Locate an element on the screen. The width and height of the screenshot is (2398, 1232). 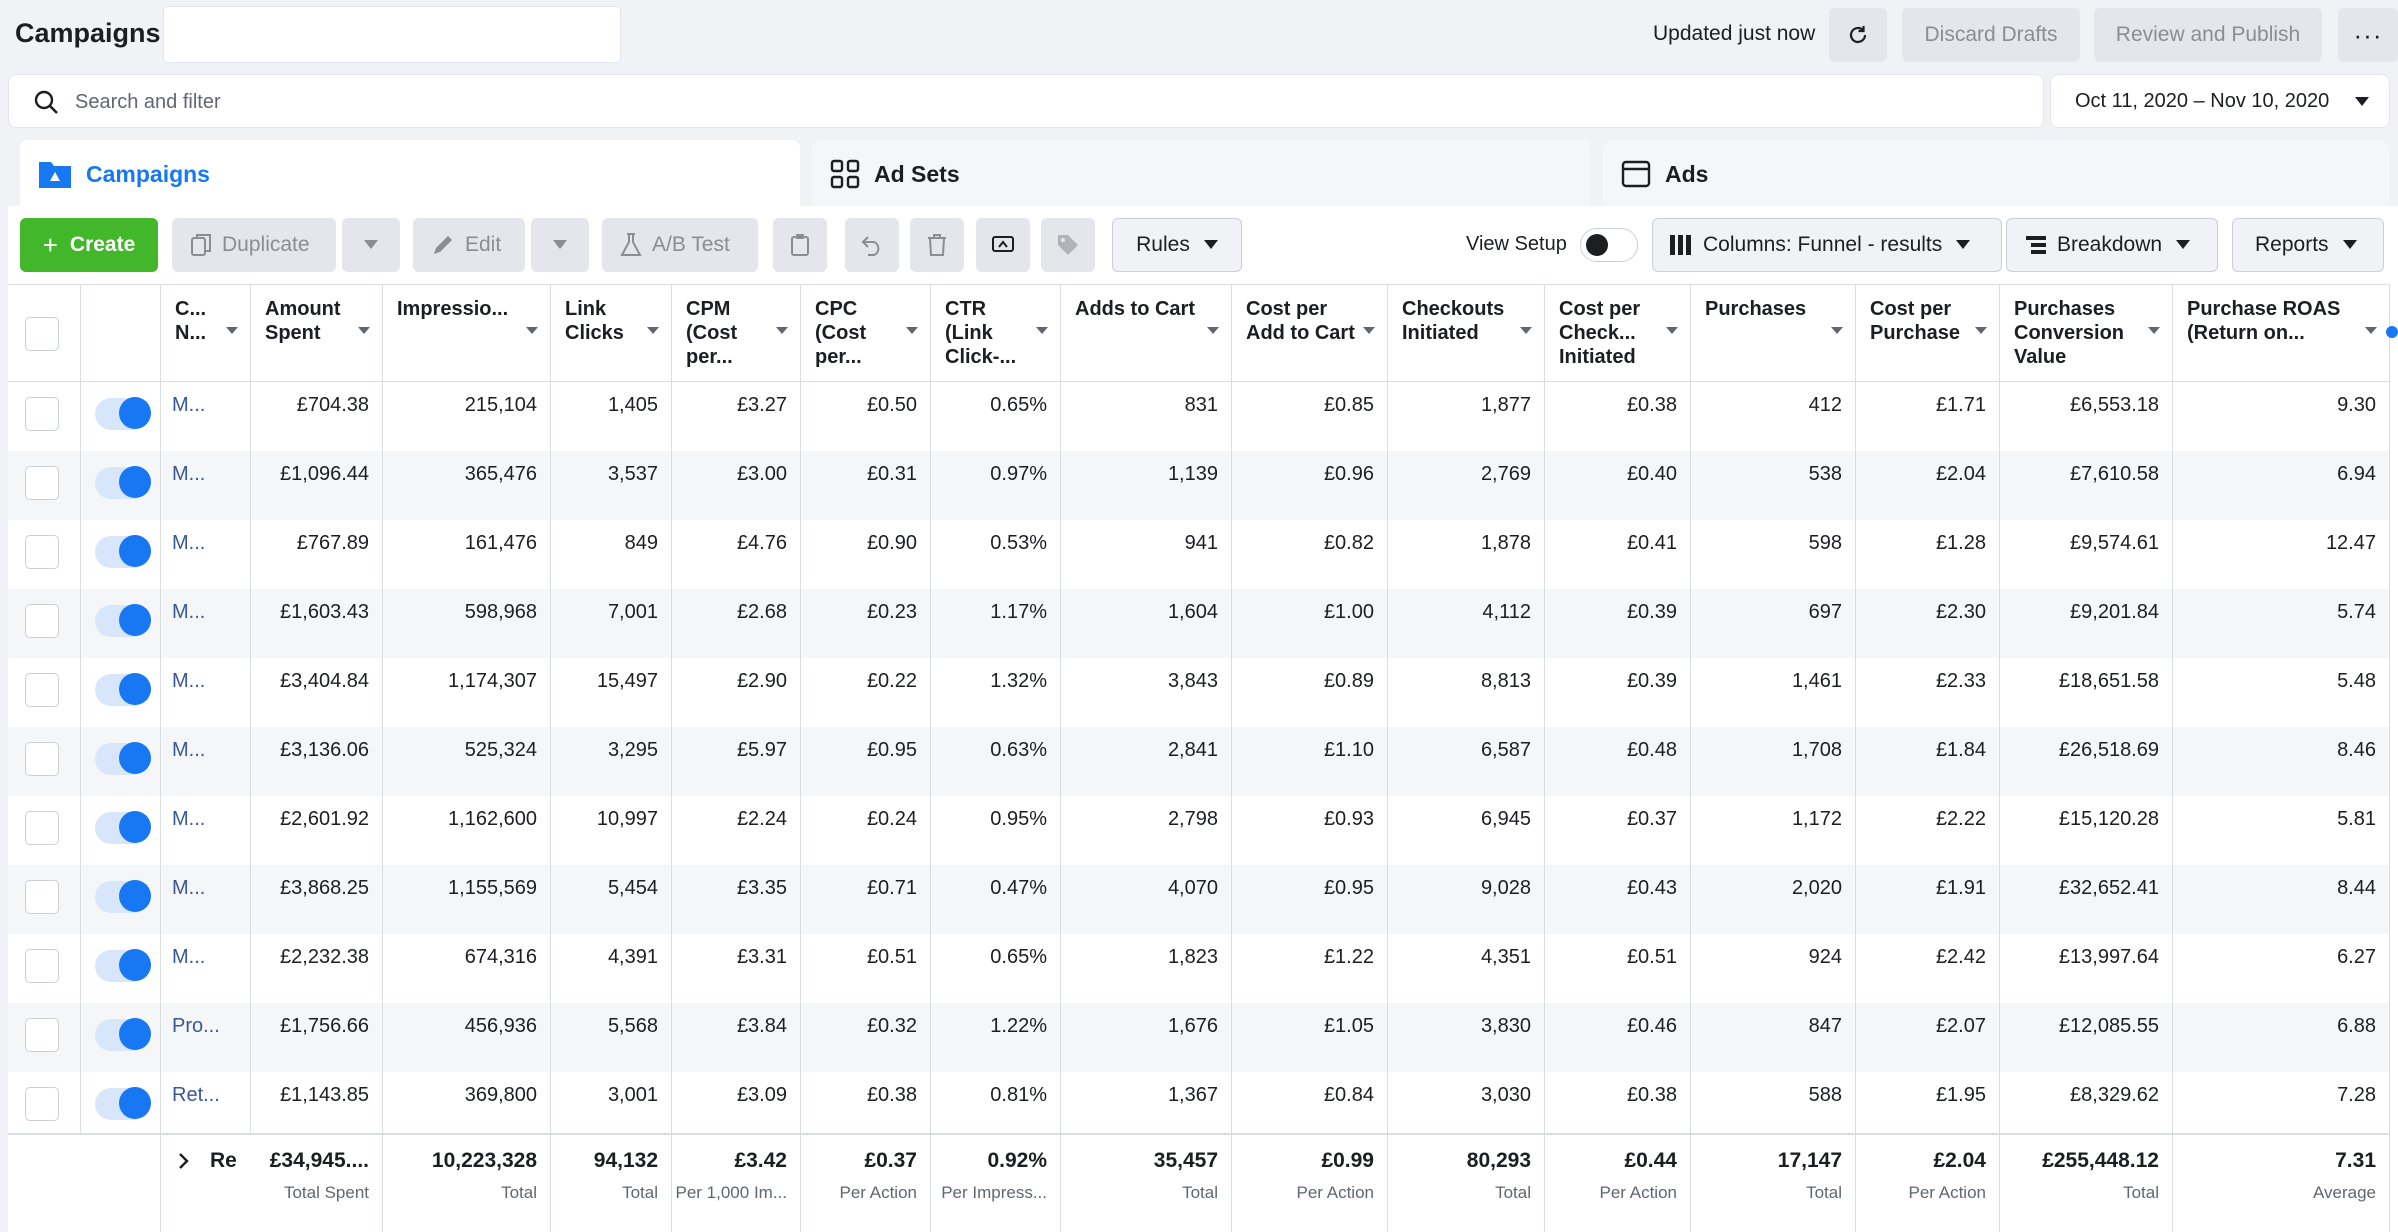
duplicate-button: Duplicate is located at coordinates (254, 245).